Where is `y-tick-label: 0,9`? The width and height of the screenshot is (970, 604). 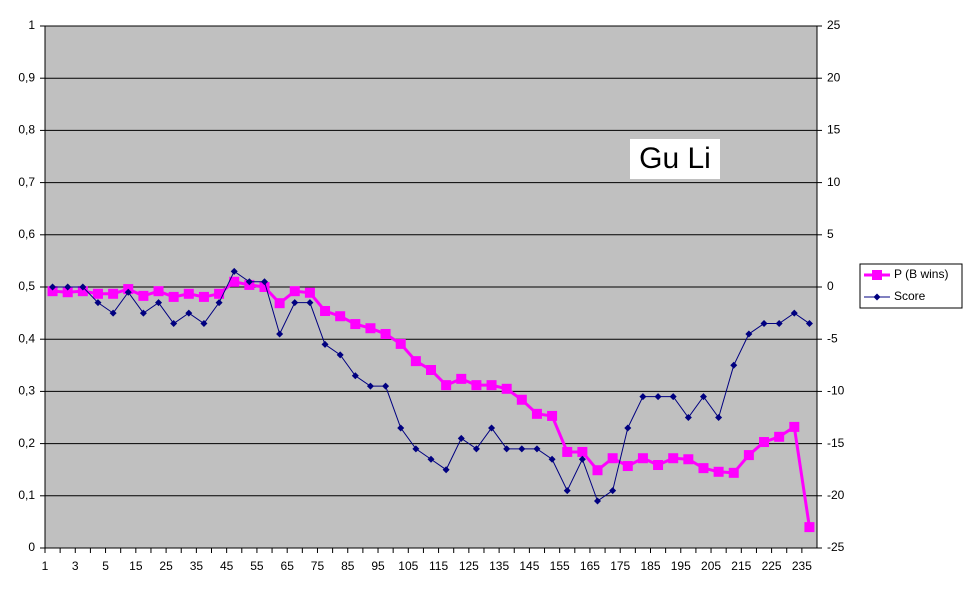 y-tick-label: 0,9 is located at coordinates (26, 77).